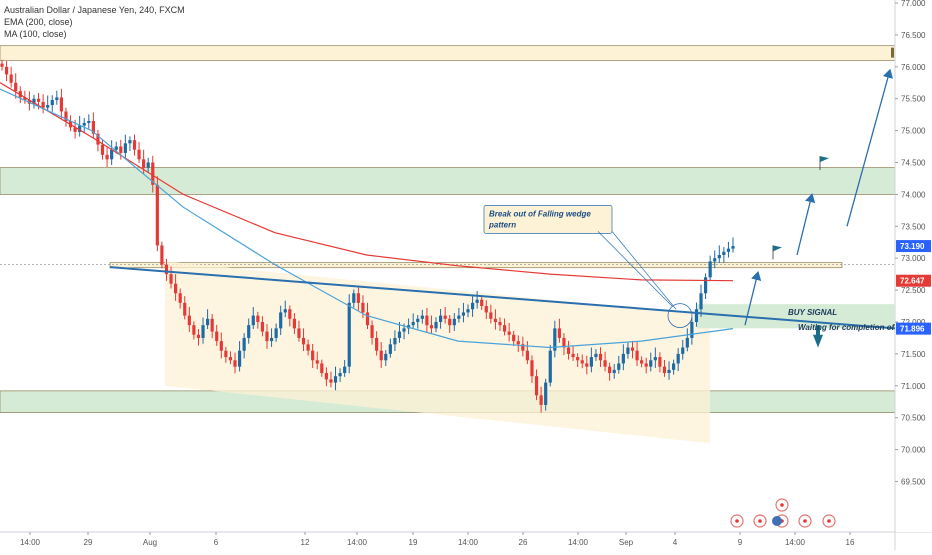 Image resolution: width=932 pixels, height=555 pixels. I want to click on ema-legend: EMA (200, close), so click(38, 22).